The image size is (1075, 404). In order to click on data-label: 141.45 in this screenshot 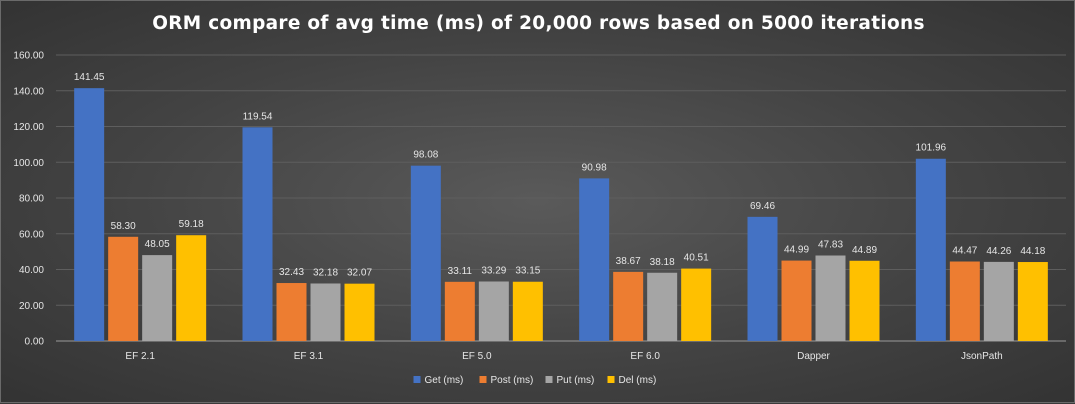, I will do `click(89, 77)`.